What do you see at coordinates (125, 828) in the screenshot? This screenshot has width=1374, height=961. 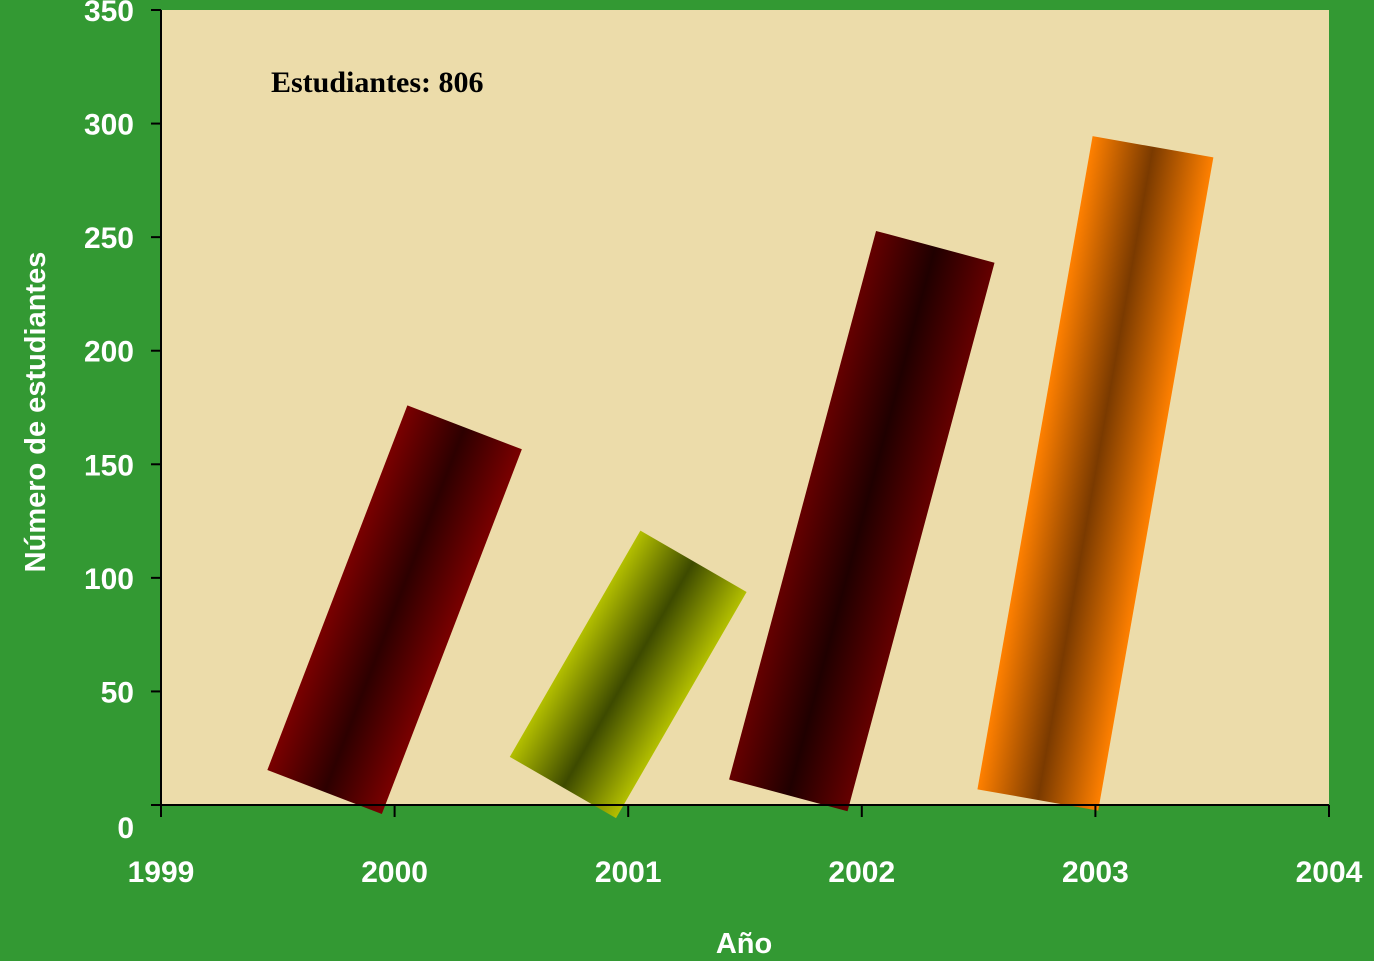 I see `y-tick-label: 0` at bounding box center [125, 828].